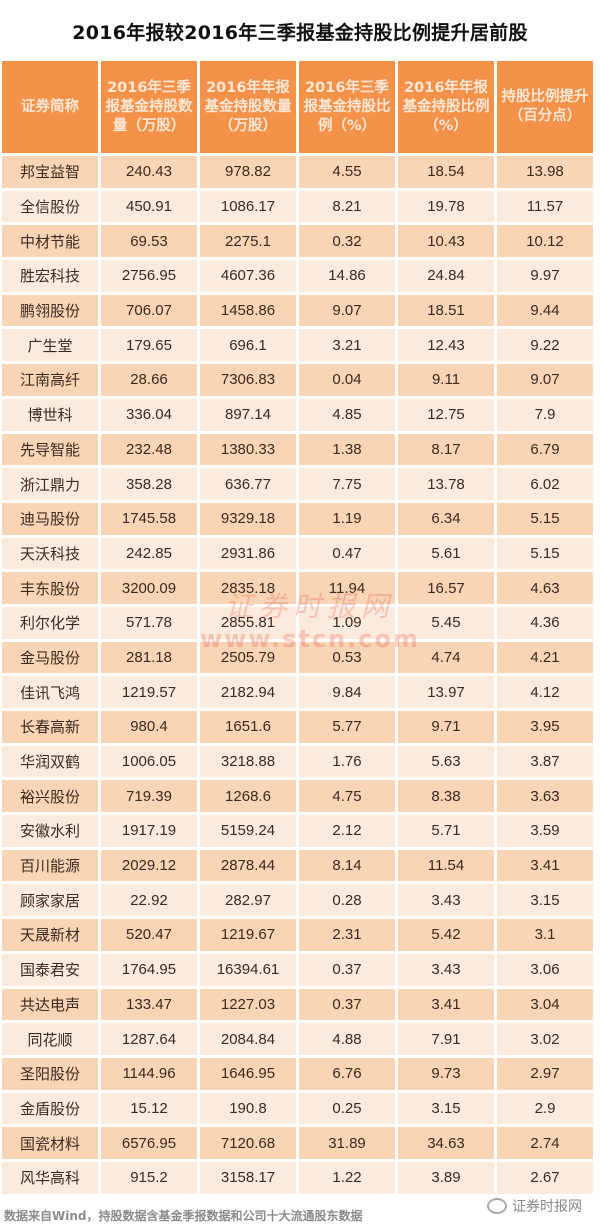 This screenshot has width=600, height=1232. I want to click on value-cell: 8.17, so click(446, 449).